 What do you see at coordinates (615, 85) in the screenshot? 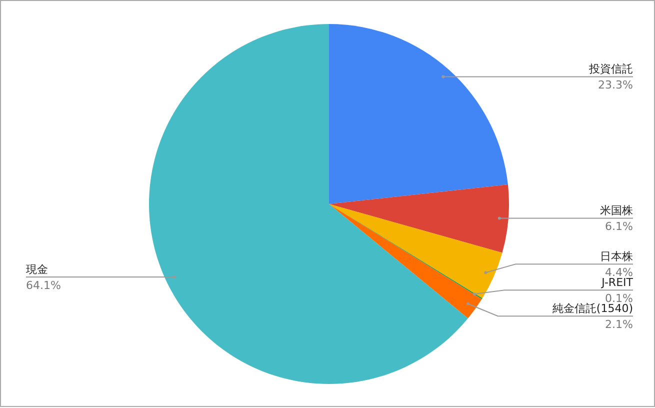
I see `data-label: 23.3%` at bounding box center [615, 85].